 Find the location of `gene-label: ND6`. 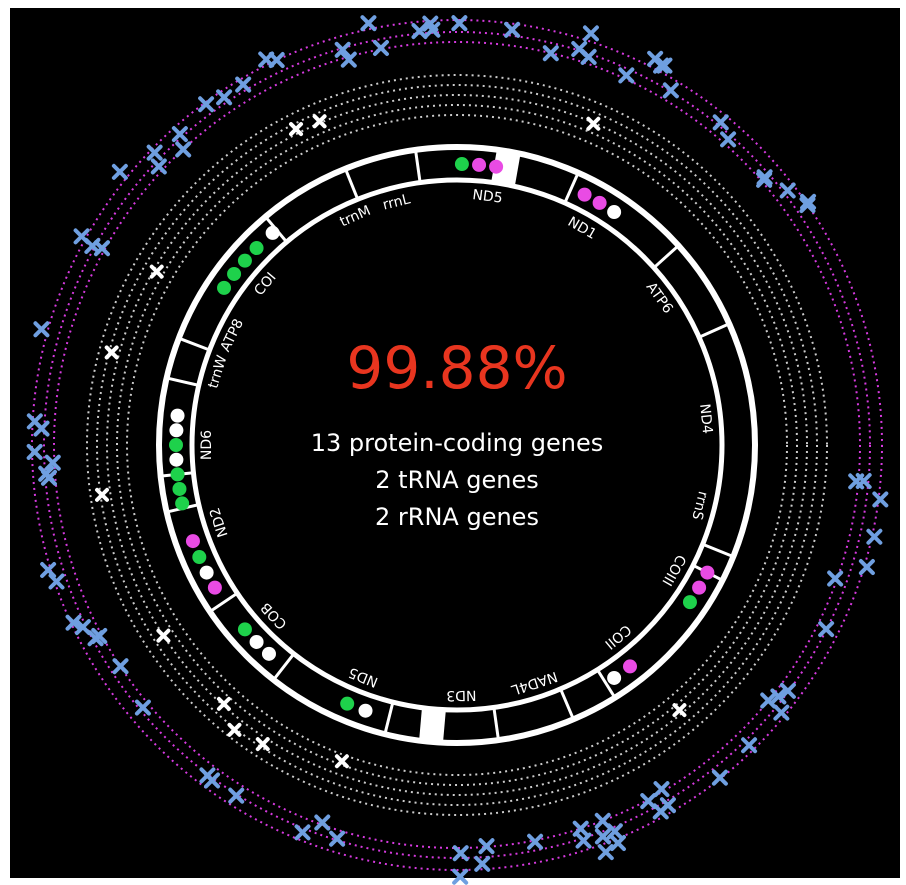

gene-label: ND6 is located at coordinates (207, 445).